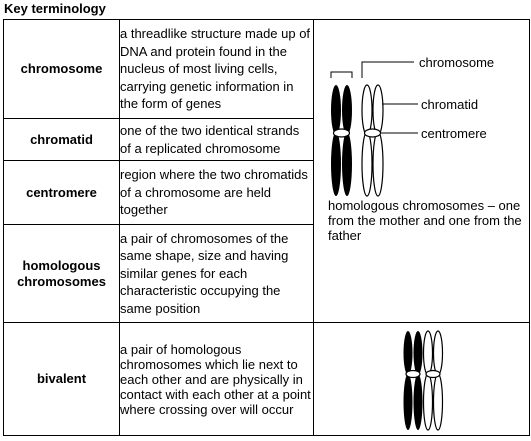  I want to click on chromosome-pointer, so click(372, 69).